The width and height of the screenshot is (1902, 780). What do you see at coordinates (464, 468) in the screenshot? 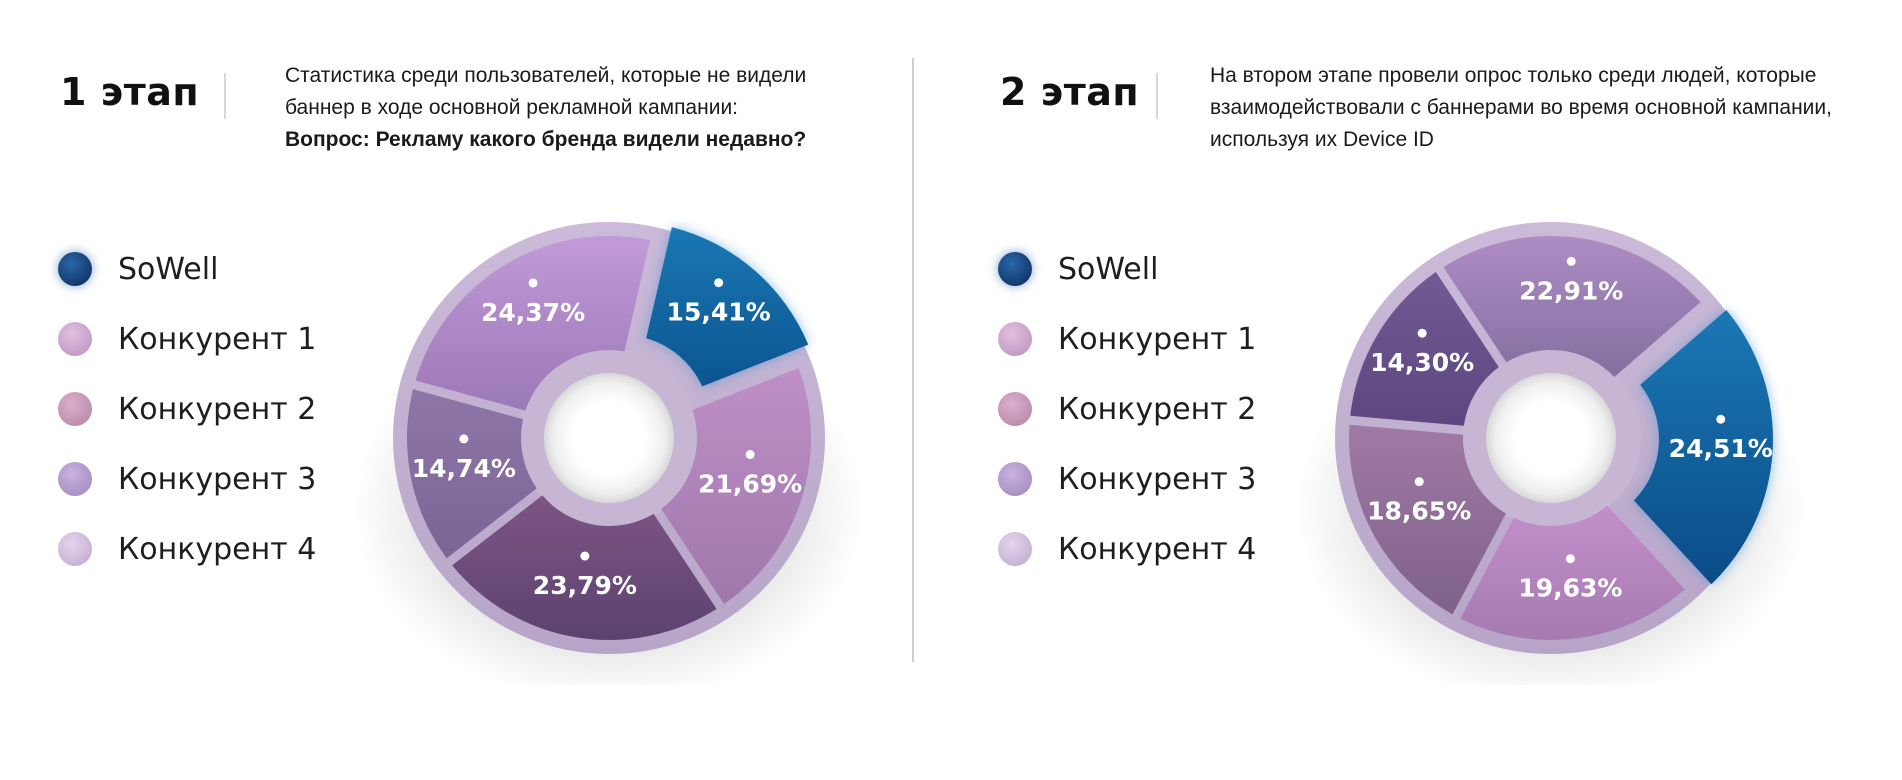
I see `segment-value-label: 14,74%` at bounding box center [464, 468].